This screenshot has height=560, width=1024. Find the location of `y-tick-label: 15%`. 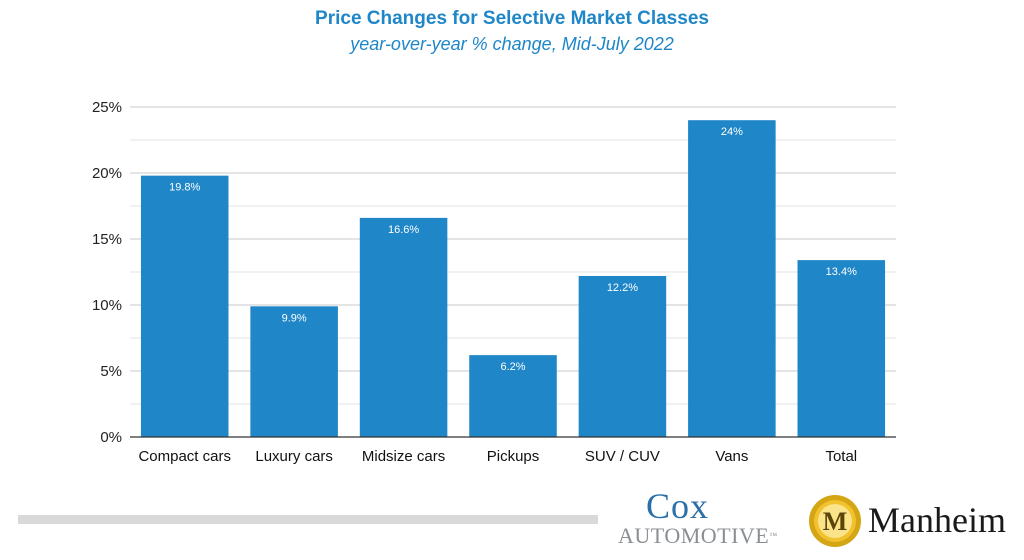

y-tick-label: 15% is located at coordinates (107, 239).